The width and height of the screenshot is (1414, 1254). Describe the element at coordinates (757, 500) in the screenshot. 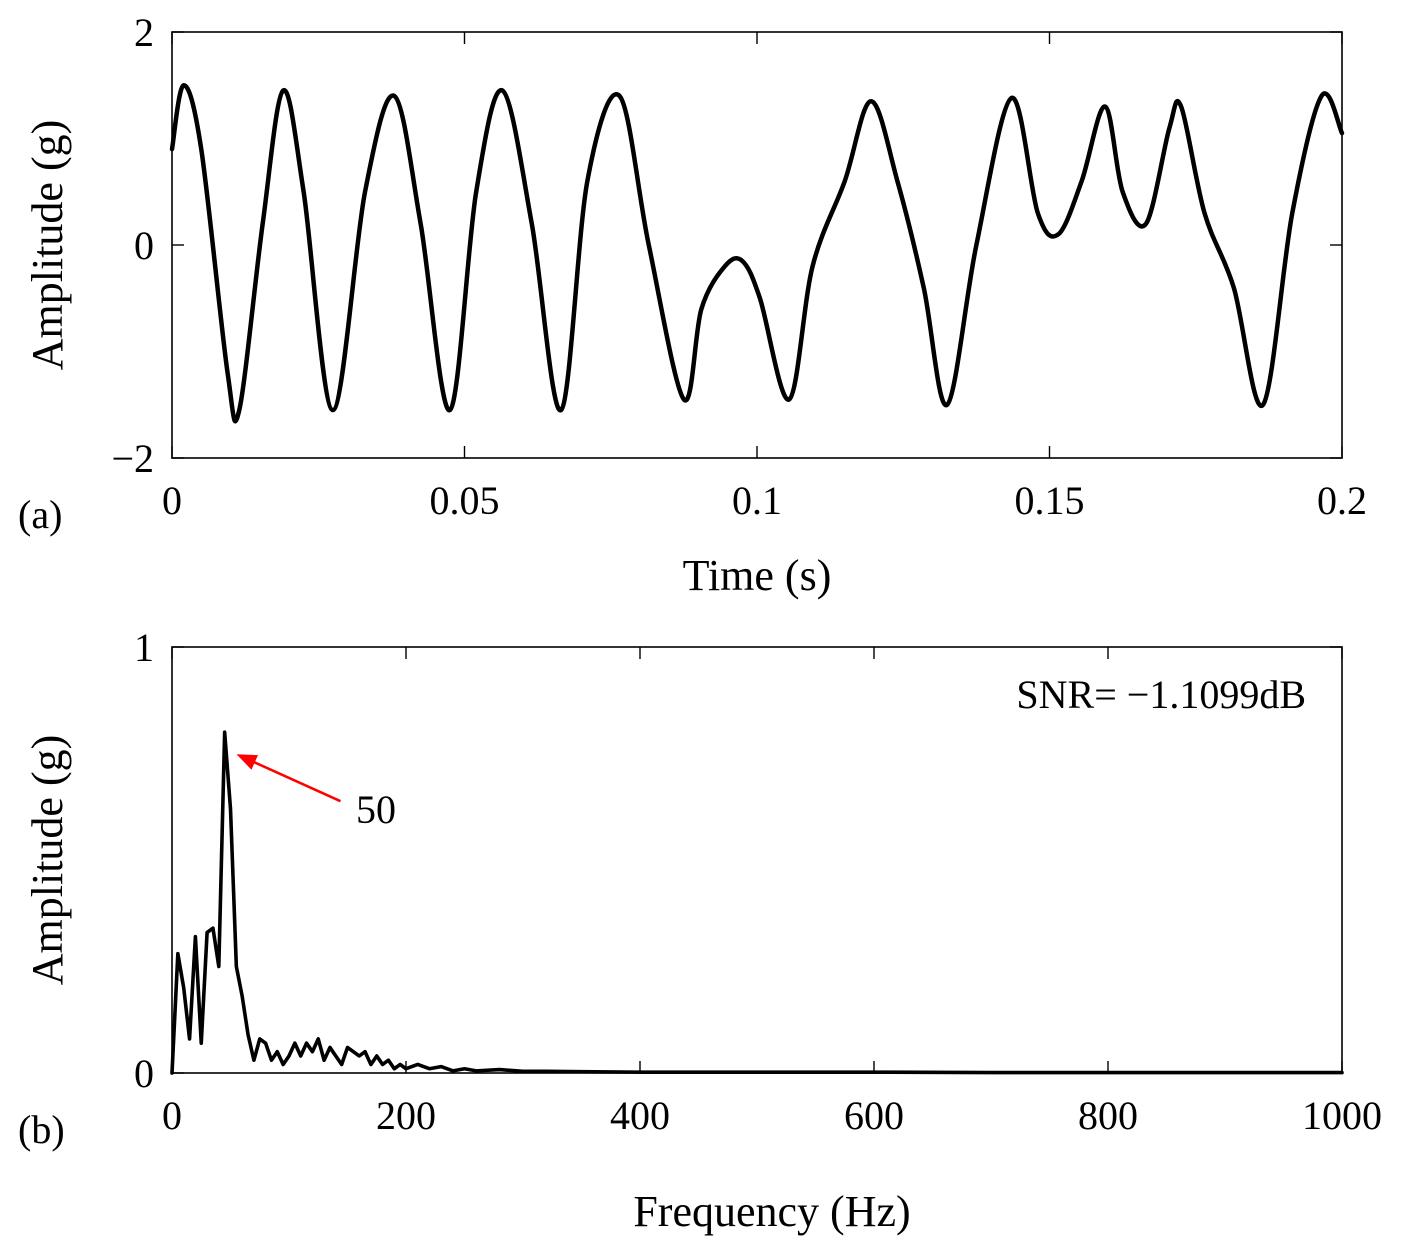

I see `panel-a-x-tick-label: 0.1` at that location.